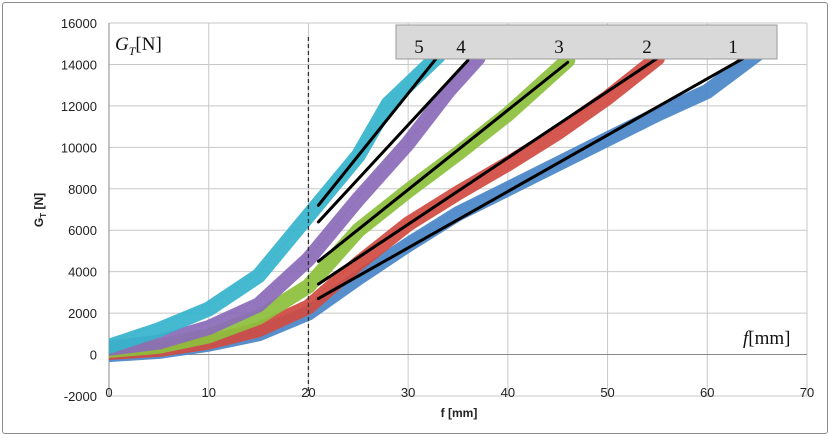 This screenshot has height=441, width=832. I want to click on x-annotation-symbol: f, so click(747, 338).